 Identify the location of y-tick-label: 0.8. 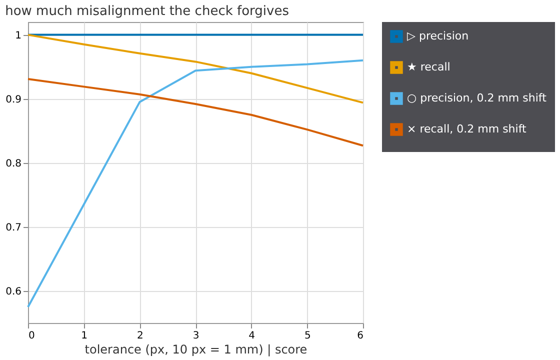
(14, 164).